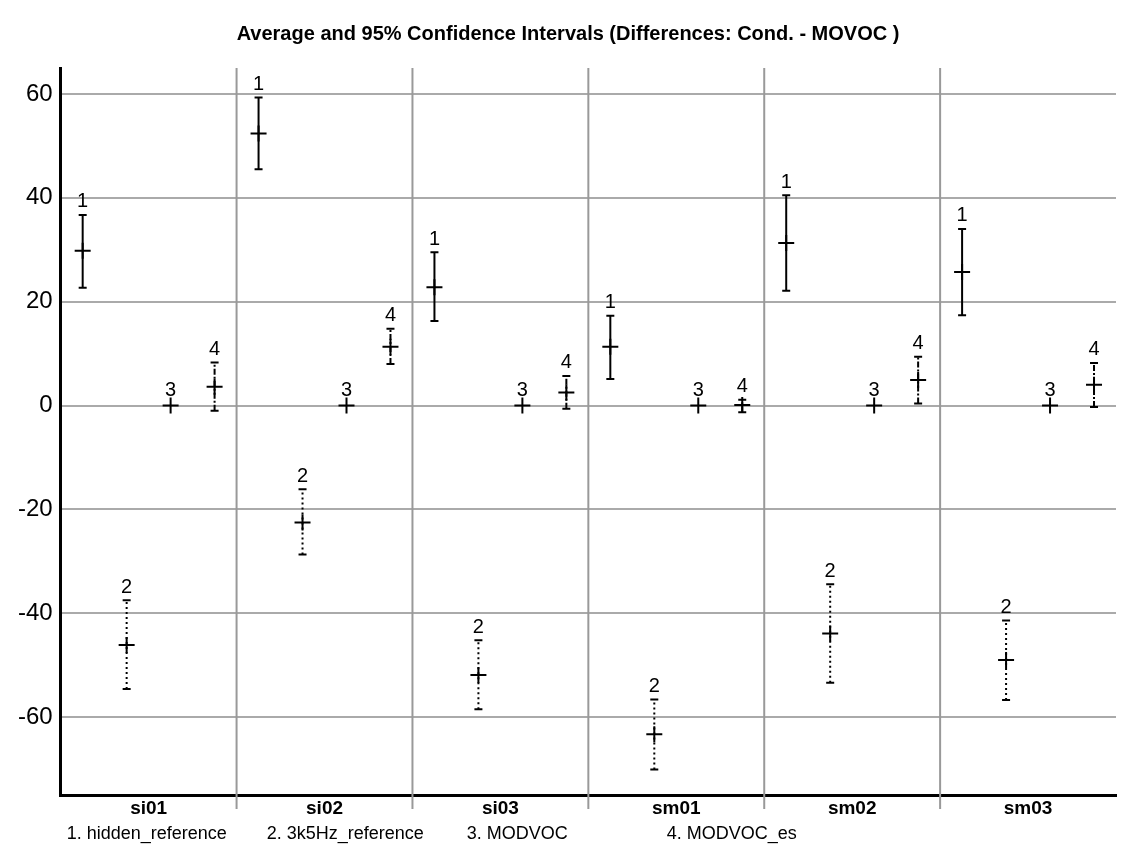 The height and width of the screenshot is (851, 1126). Describe the element at coordinates (610, 301) in the screenshot. I see `series-label: 1` at that location.